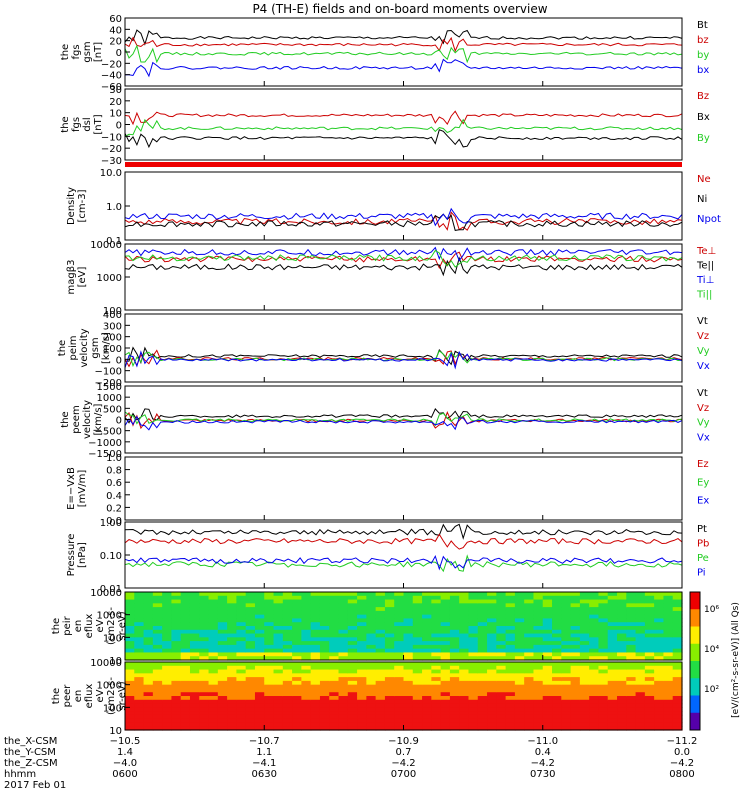 This screenshot has height=800, width=750. Describe the element at coordinates (403, 359) in the screenshot. I see `series-Vy` at that location.